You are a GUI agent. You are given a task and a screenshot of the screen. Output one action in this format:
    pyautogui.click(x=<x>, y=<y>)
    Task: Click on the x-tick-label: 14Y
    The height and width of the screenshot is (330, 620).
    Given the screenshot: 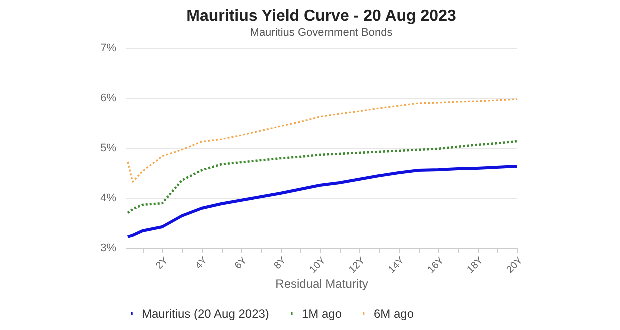 What is the action you would take?
    pyautogui.click(x=397, y=265)
    